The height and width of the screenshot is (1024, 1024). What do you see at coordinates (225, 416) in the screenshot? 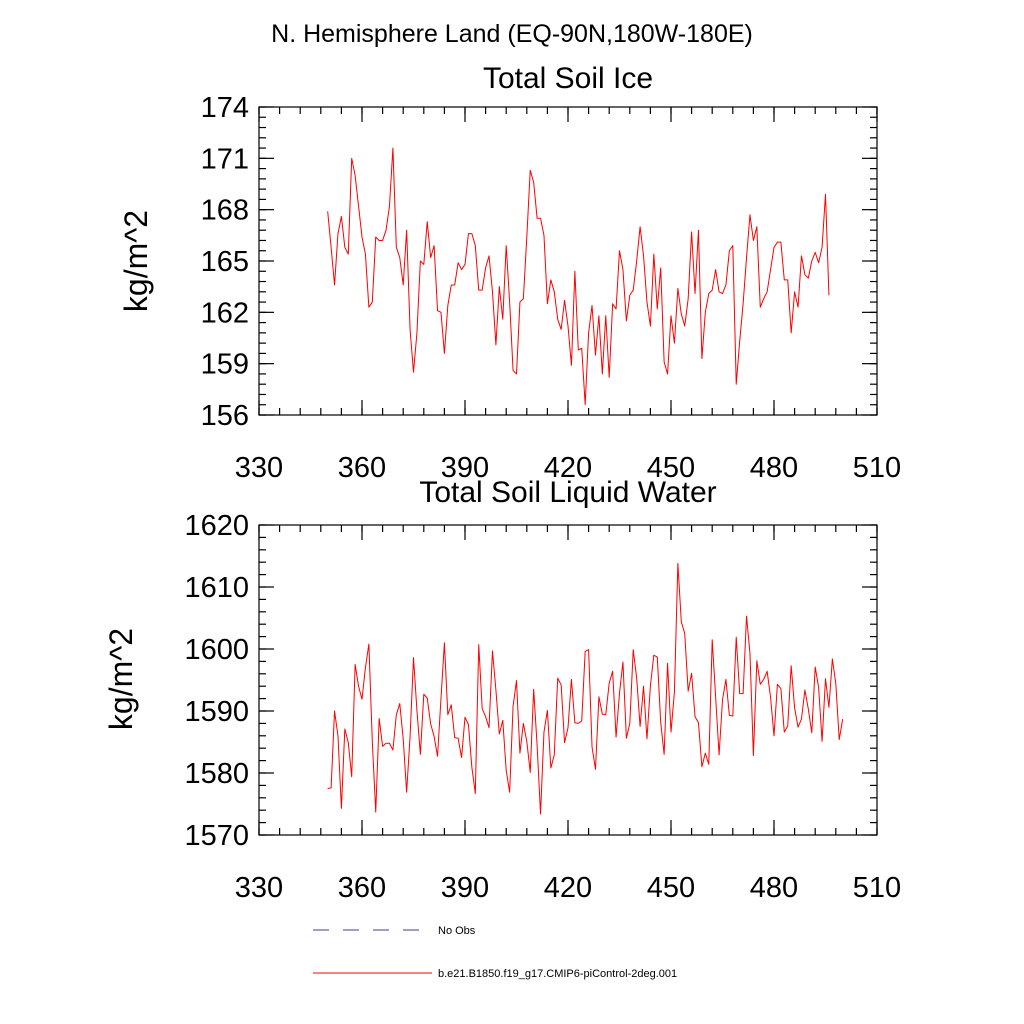
I see `y-tick-label: 156` at bounding box center [225, 416].